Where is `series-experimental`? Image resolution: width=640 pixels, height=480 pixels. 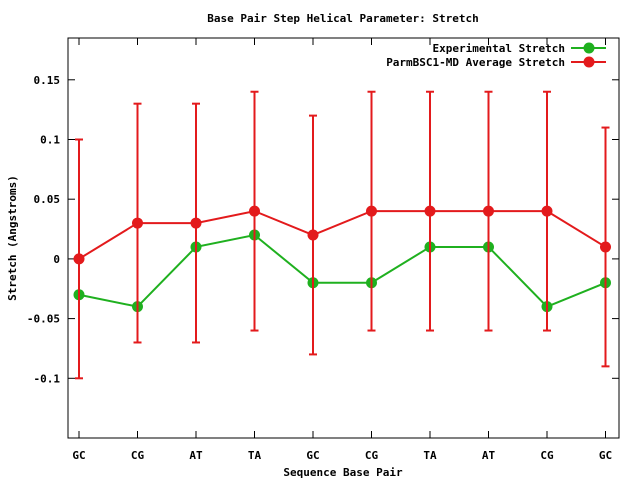
series-experimental is located at coordinates (342, 271).